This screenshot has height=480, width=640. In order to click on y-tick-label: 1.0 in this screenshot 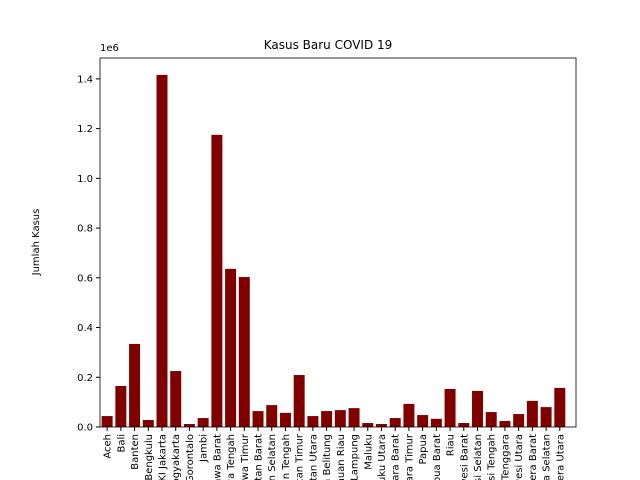, I will do `click(85, 179)`.